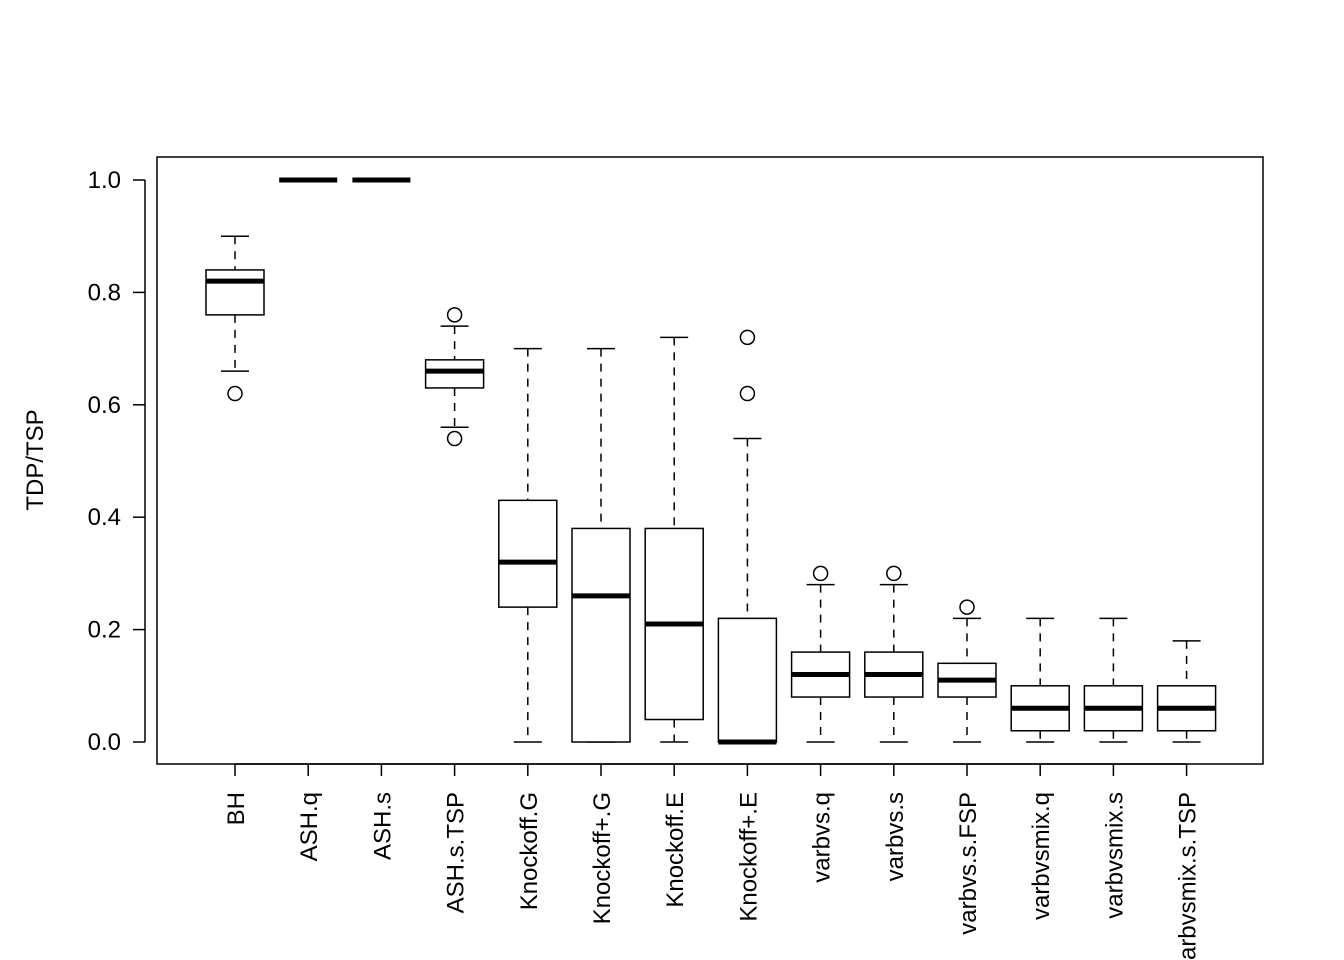  I want to click on x-tick-label: BH, so click(236, 808).